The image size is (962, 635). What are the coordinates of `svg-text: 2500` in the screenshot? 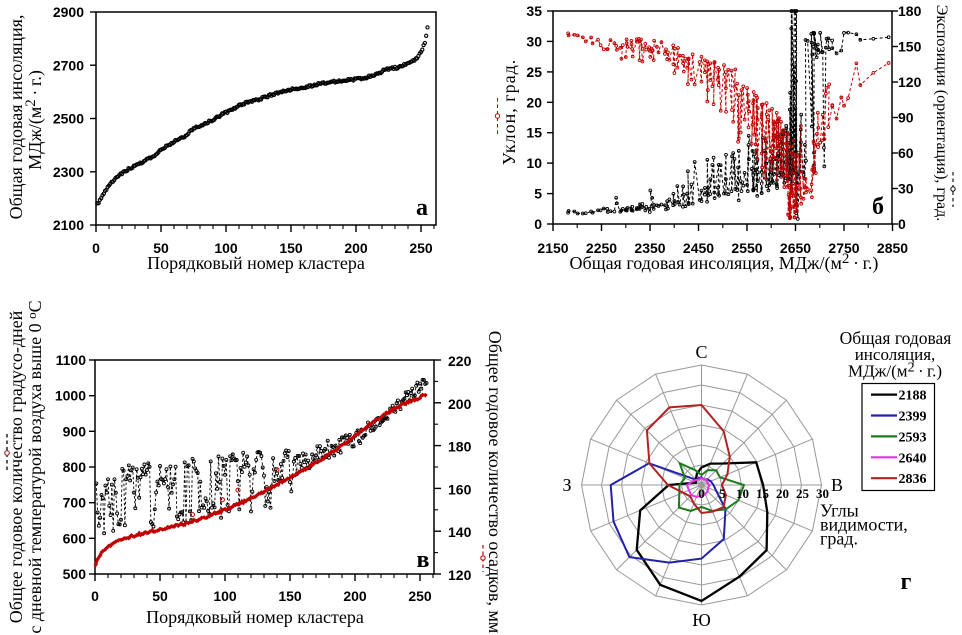 It's located at (68, 119).